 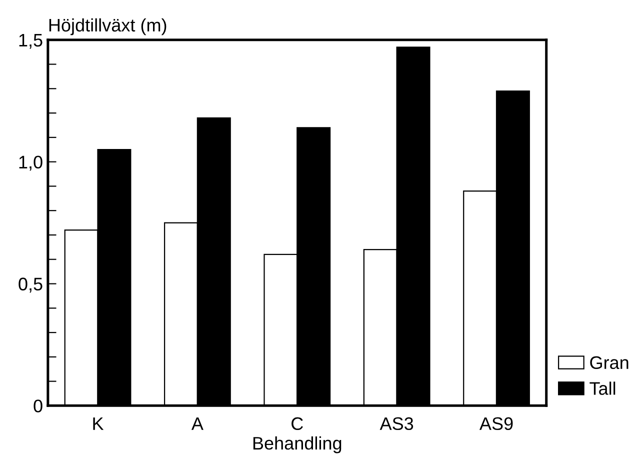 What do you see at coordinates (197, 423) in the screenshot?
I see `x-tick-label: A` at bounding box center [197, 423].